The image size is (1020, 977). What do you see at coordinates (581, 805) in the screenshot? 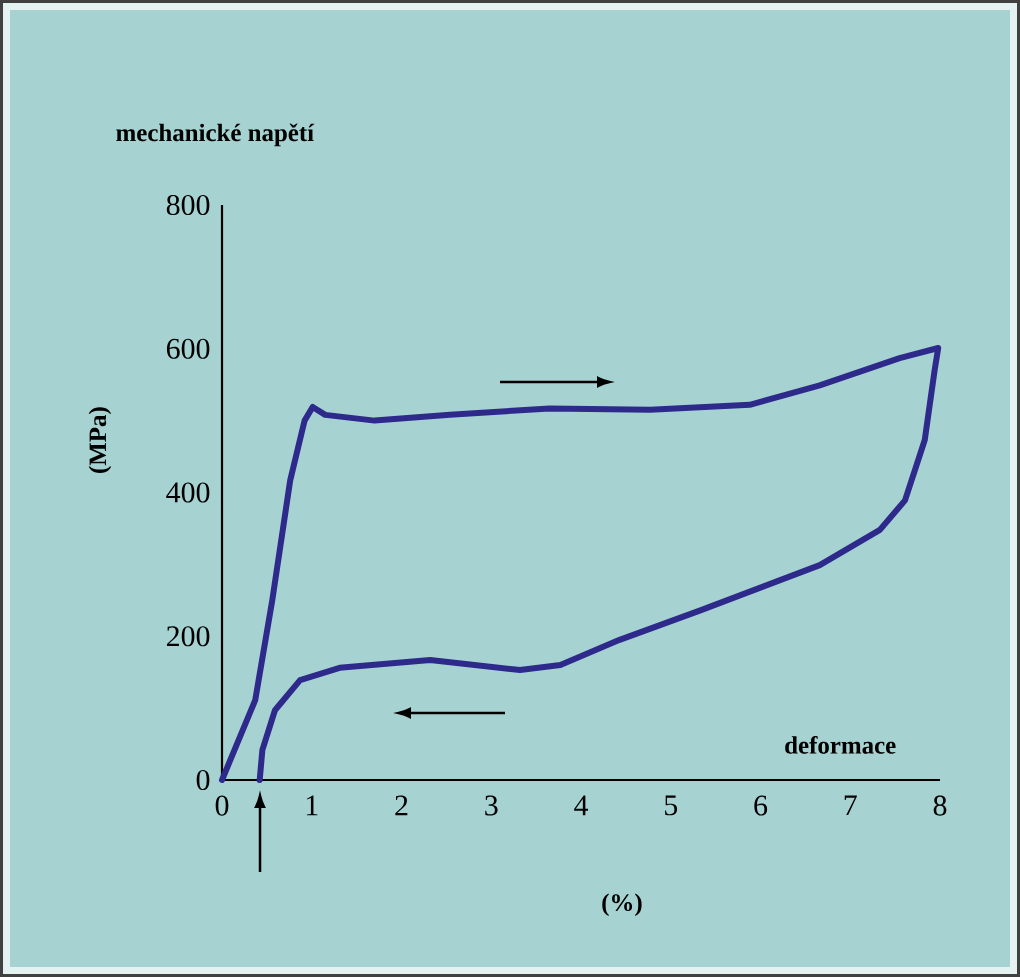
I see `x-tick-label: 4` at bounding box center [581, 805].